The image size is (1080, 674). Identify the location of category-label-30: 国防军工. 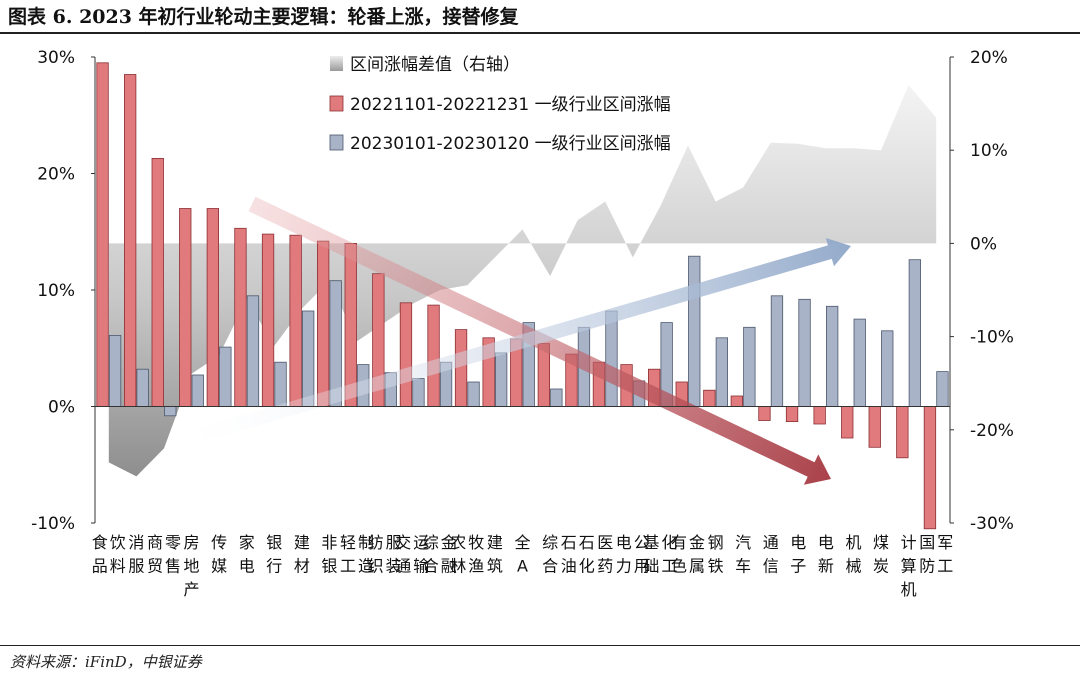
(936, 554).